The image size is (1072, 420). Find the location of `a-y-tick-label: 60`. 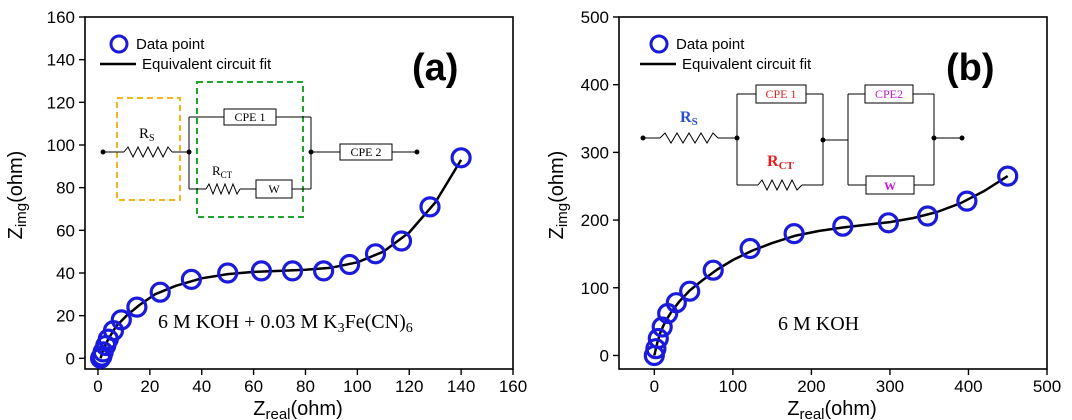

a-y-tick-label: 60 is located at coordinates (65, 230).